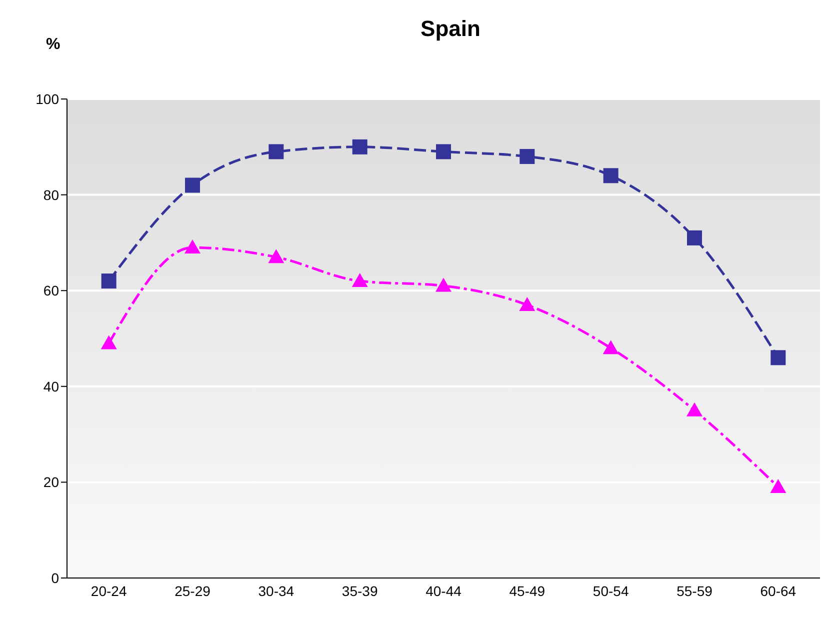 The image size is (834, 626). Describe the element at coordinates (51, 194) in the screenshot. I see `y-tick-label: 80` at that location.